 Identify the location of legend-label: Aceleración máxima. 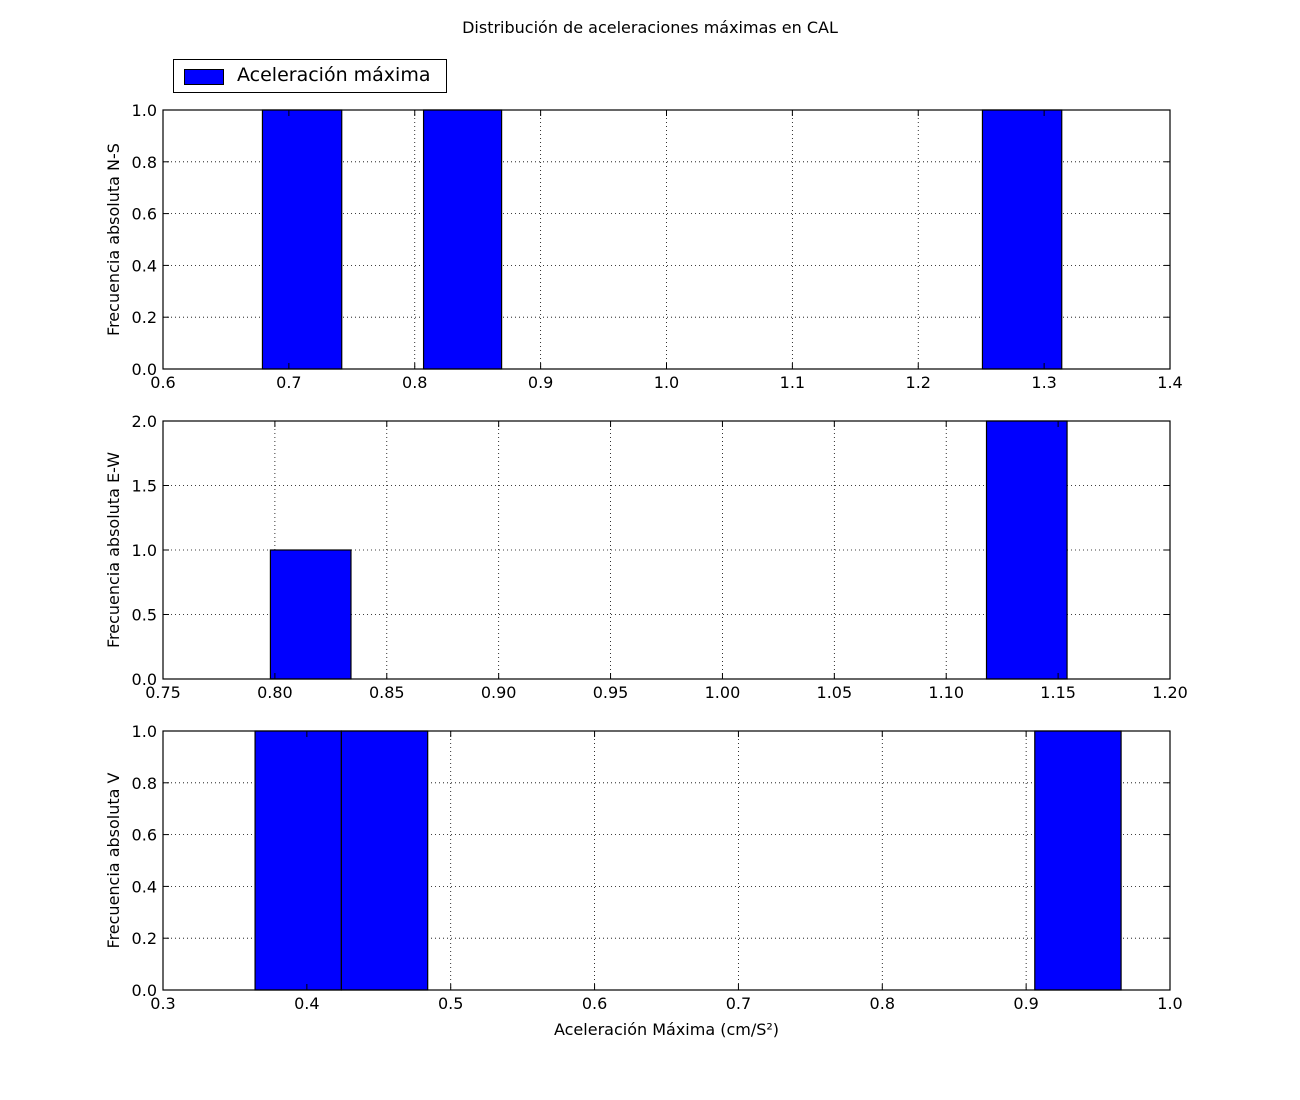
(334, 75).